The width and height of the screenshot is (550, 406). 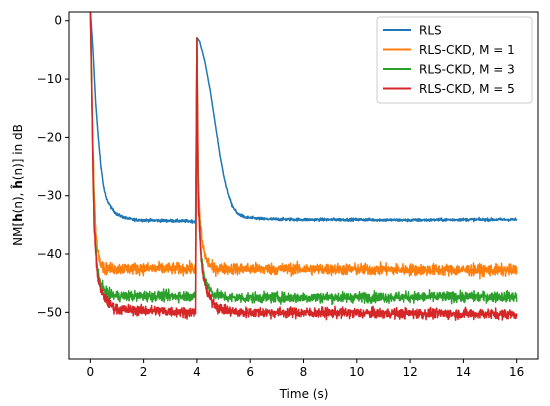 I want to click on y-tick-label: −40, so click(x=49, y=254).